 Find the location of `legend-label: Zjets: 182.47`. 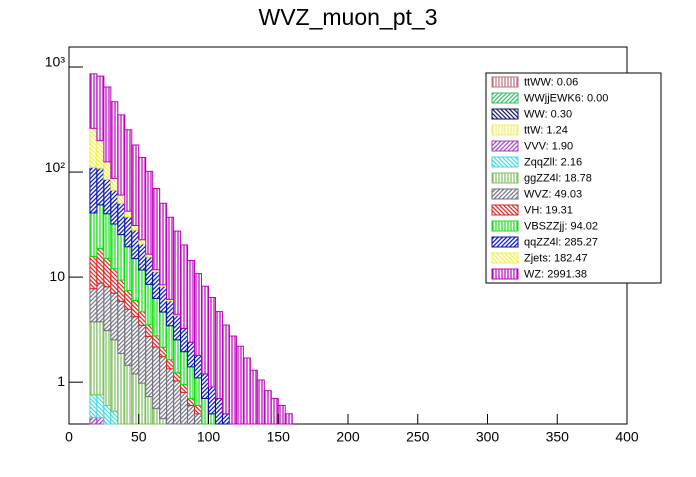

legend-label: Zjets: 182.47 is located at coordinates (556, 258).